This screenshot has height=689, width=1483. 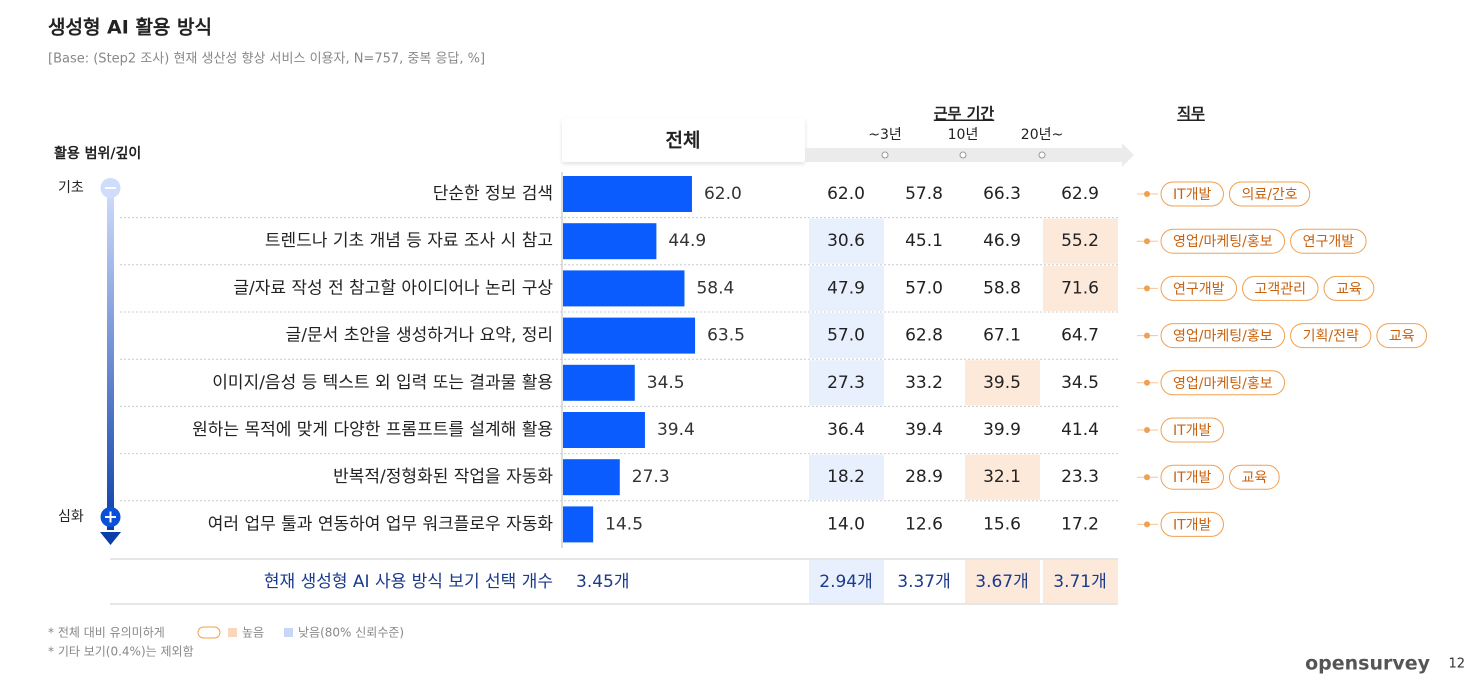 What do you see at coordinates (1368, 664) in the screenshot?
I see `logo: opensurvey` at bounding box center [1368, 664].